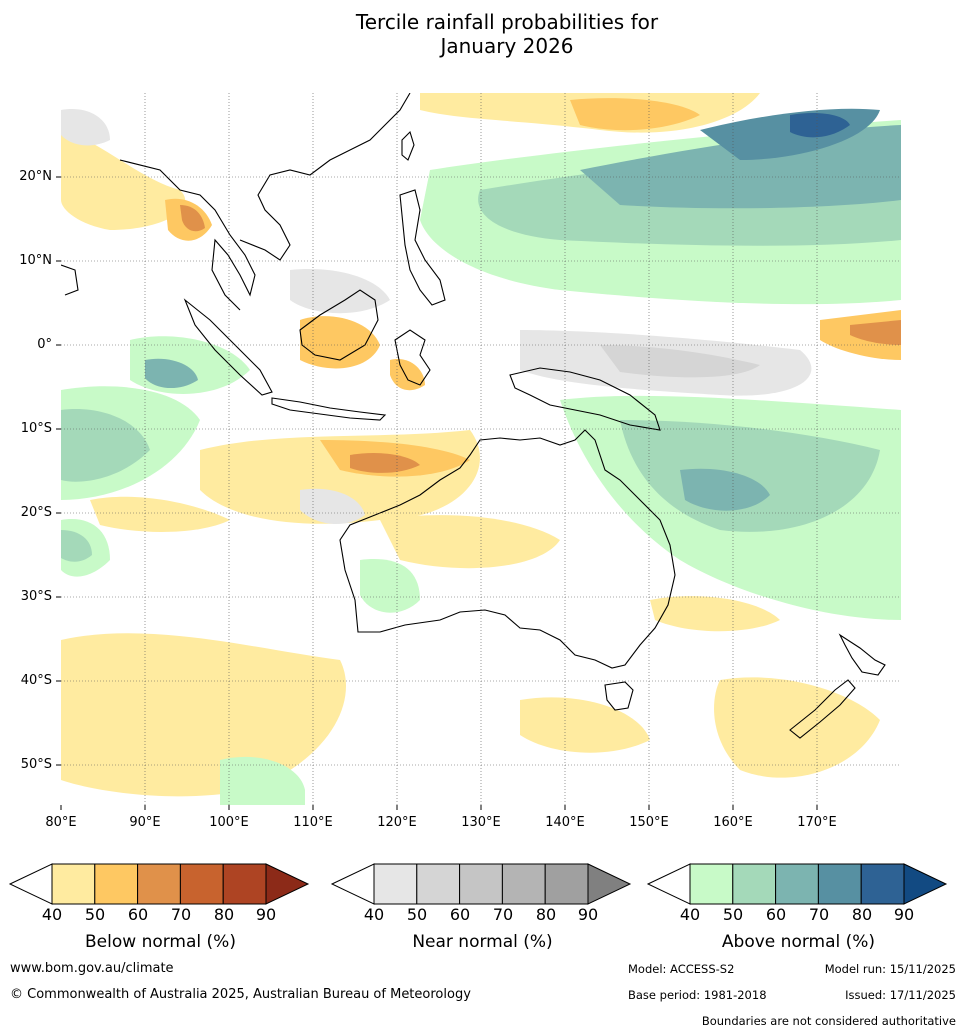 The height and width of the screenshot is (1035, 965). What do you see at coordinates (697, 995) in the screenshot?
I see `base-period: Base period: 1981-2018` at bounding box center [697, 995].